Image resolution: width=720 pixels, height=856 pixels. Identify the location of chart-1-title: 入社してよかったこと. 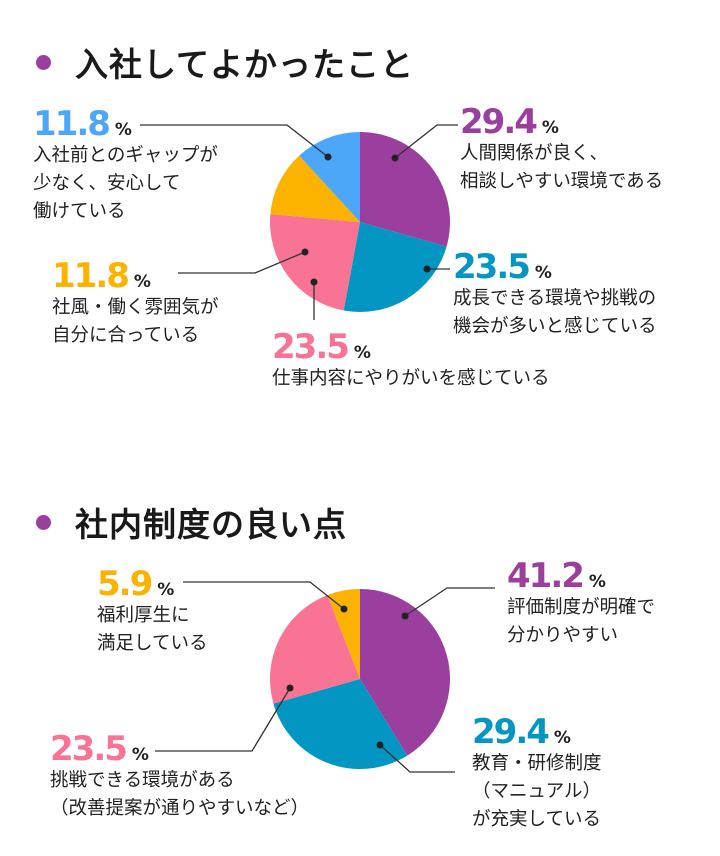
(245, 64).